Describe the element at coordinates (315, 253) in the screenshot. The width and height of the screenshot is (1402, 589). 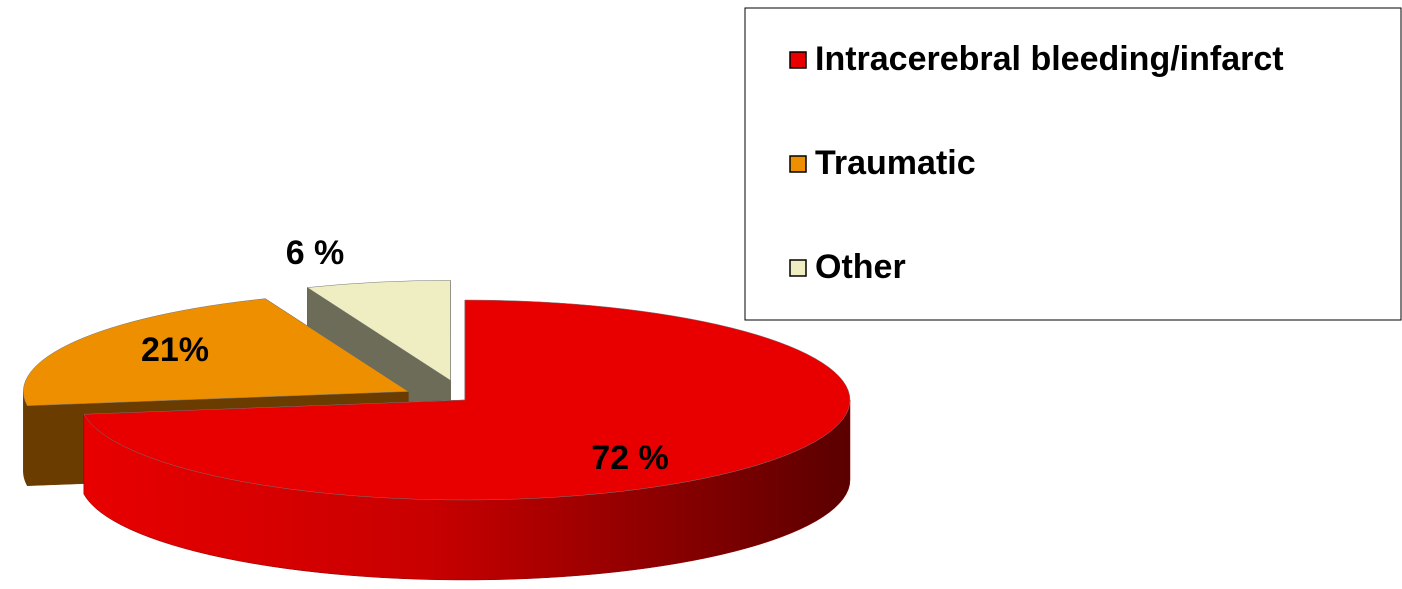
I see `data-label: 6 %` at that location.